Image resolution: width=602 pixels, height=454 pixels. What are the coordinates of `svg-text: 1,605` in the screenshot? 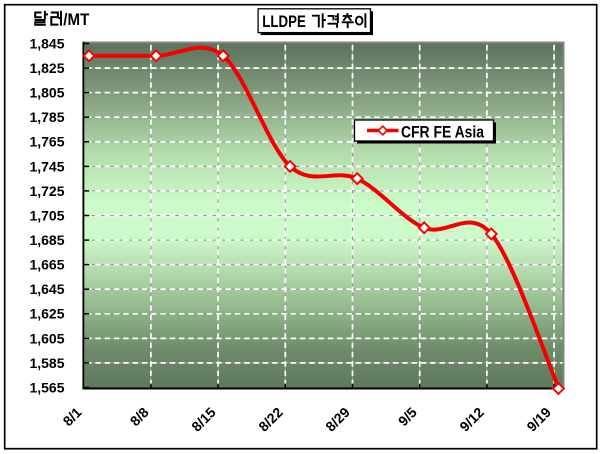 It's located at (46, 338).